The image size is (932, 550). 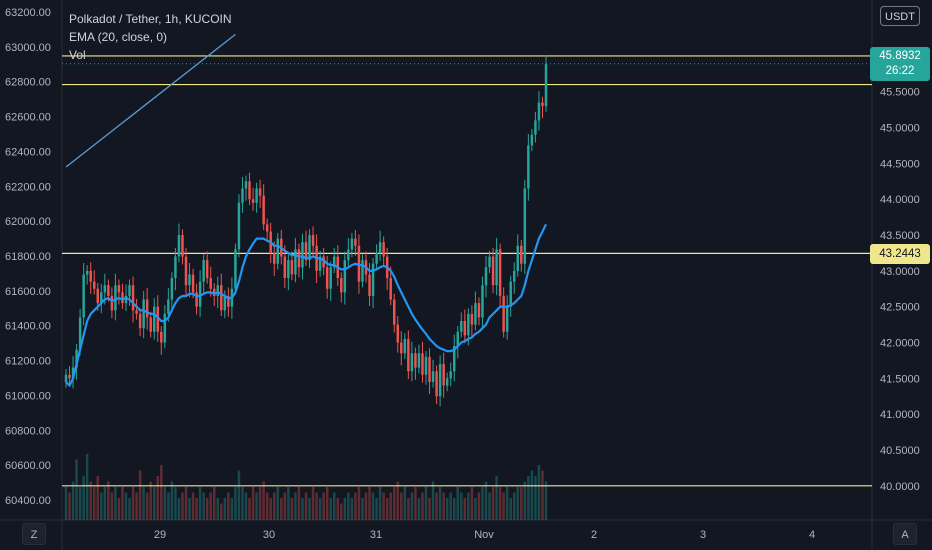 What do you see at coordinates (900, 93) in the screenshot?
I see `right-axis-tick: 45.5000` at bounding box center [900, 93].